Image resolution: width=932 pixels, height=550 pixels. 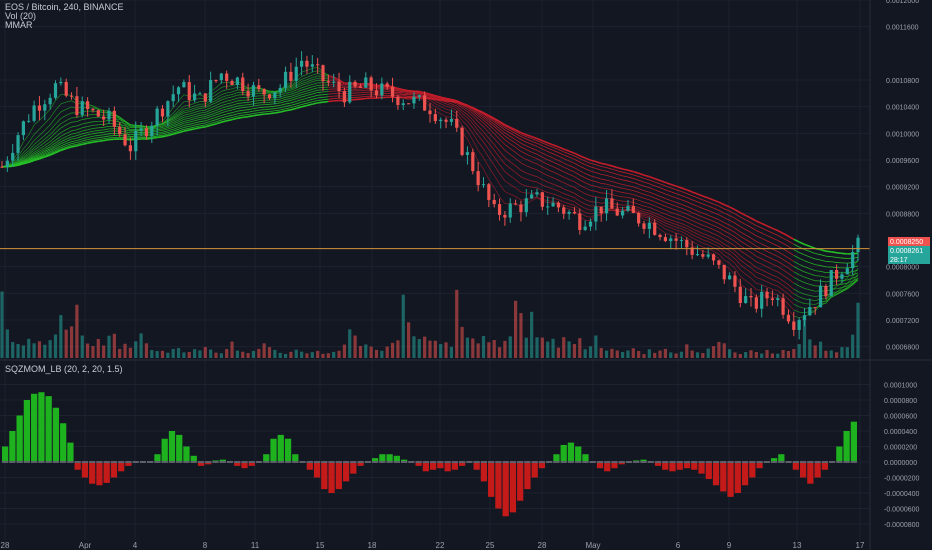 What do you see at coordinates (64, 369) in the screenshot?
I see `squeeze-legend: SQZMOM_LB (20, 2, 20, 1.5)` at bounding box center [64, 369].